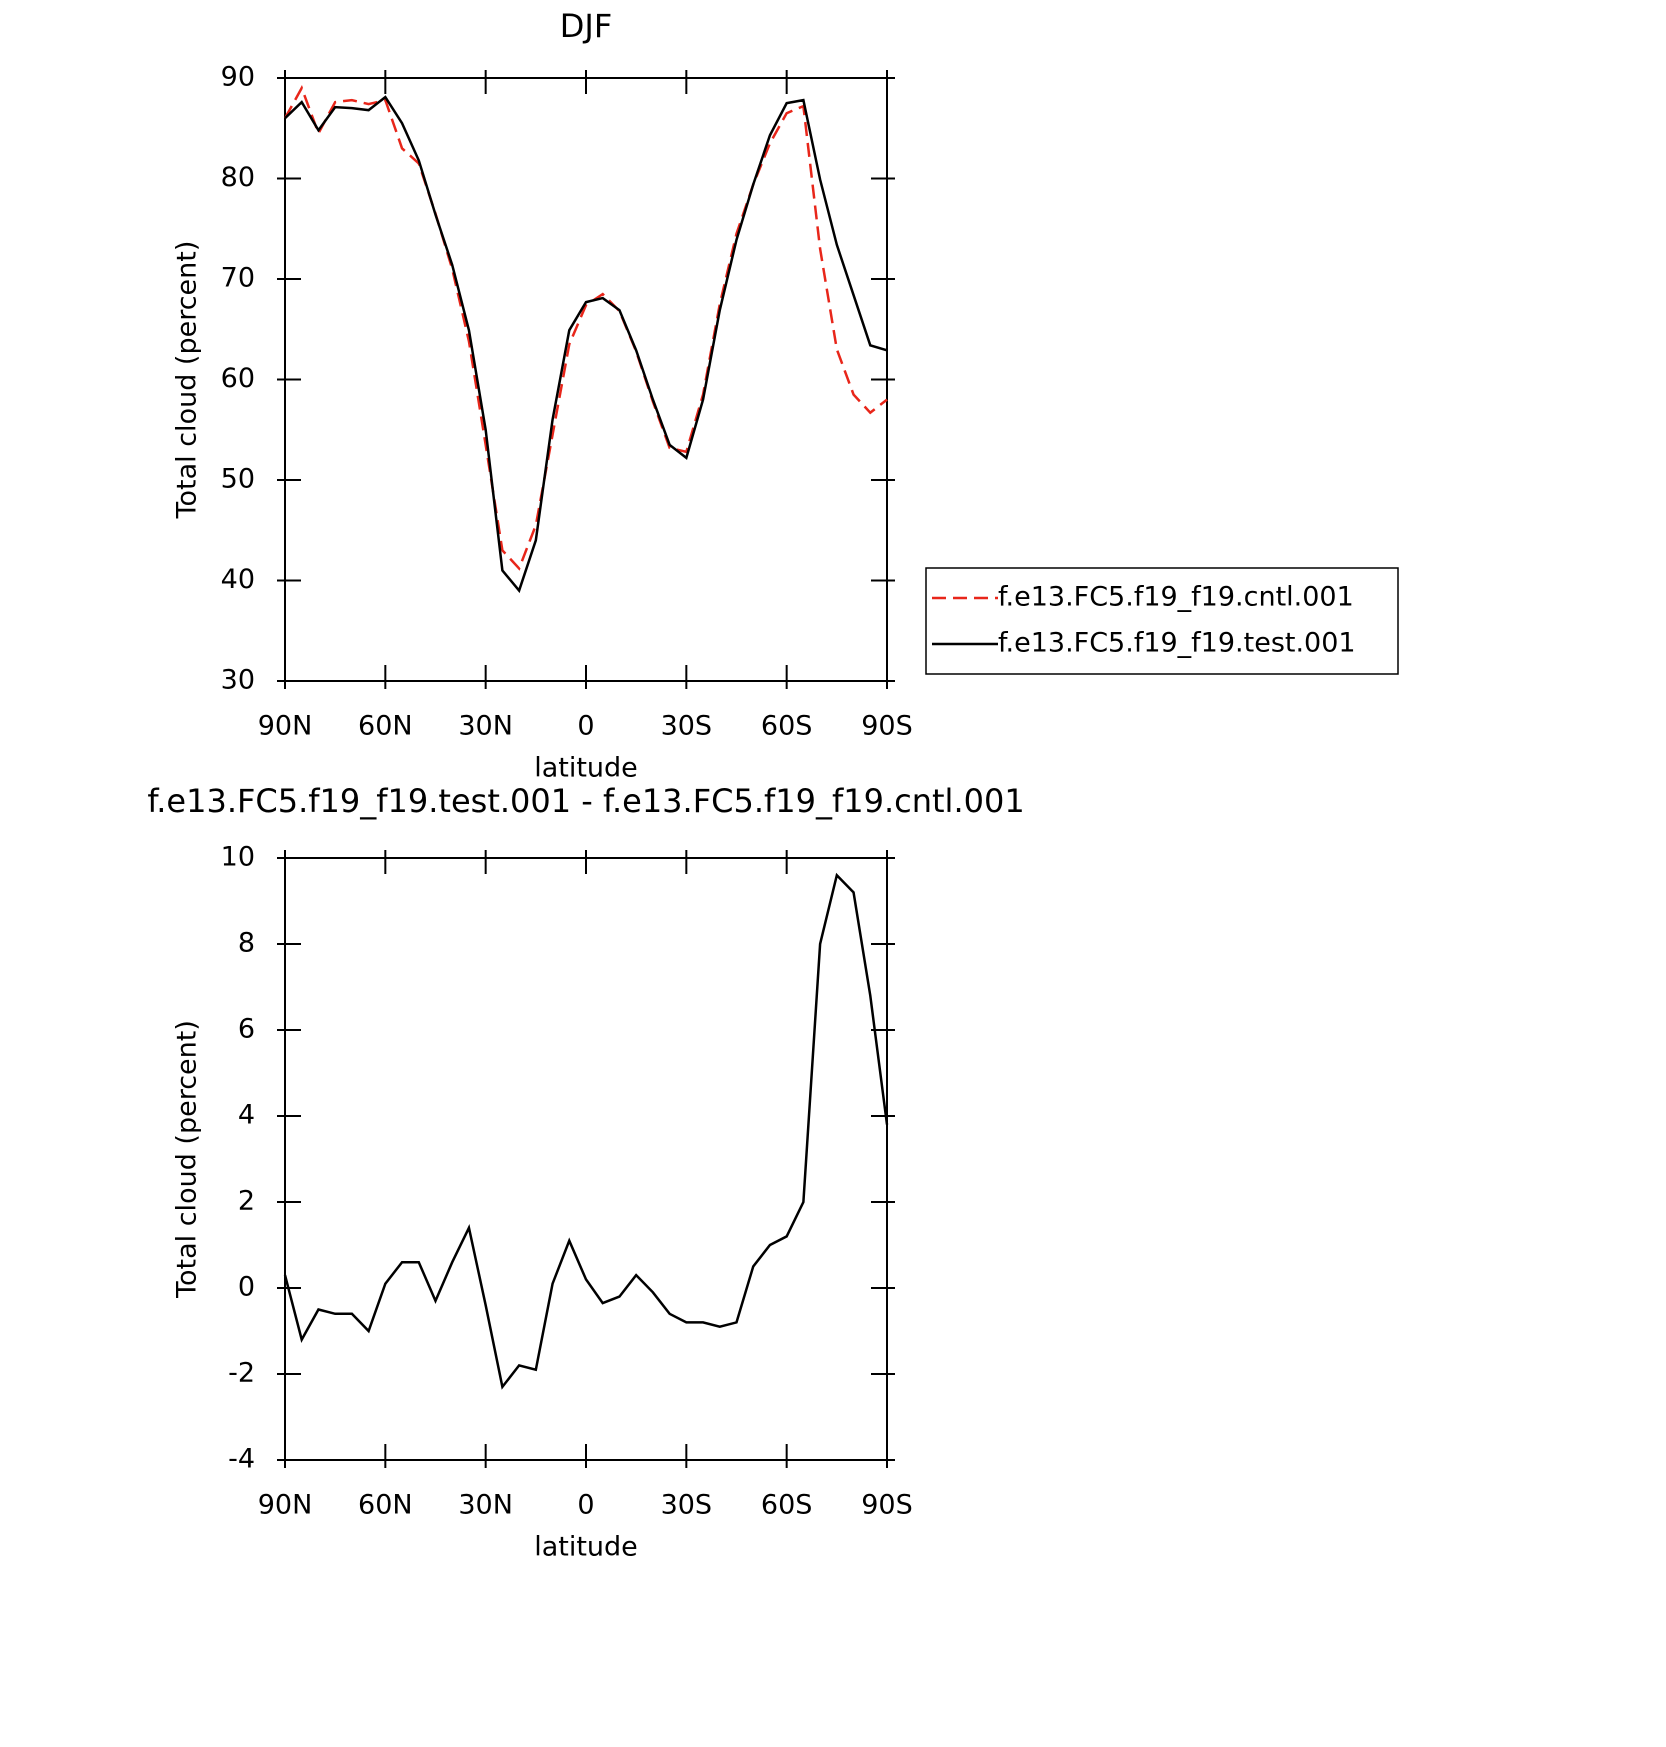  What do you see at coordinates (1177, 643) in the screenshot?
I see `legend-label: f.e13.FC5.f19_f19.test.001` at bounding box center [1177, 643].